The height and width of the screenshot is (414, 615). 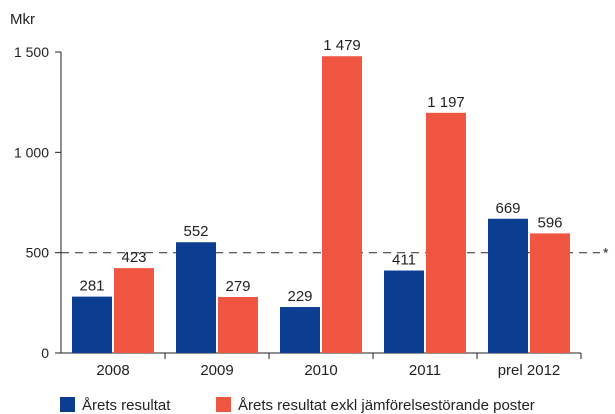 I want to click on y-tick-label: 1 500, so click(x=31, y=52).